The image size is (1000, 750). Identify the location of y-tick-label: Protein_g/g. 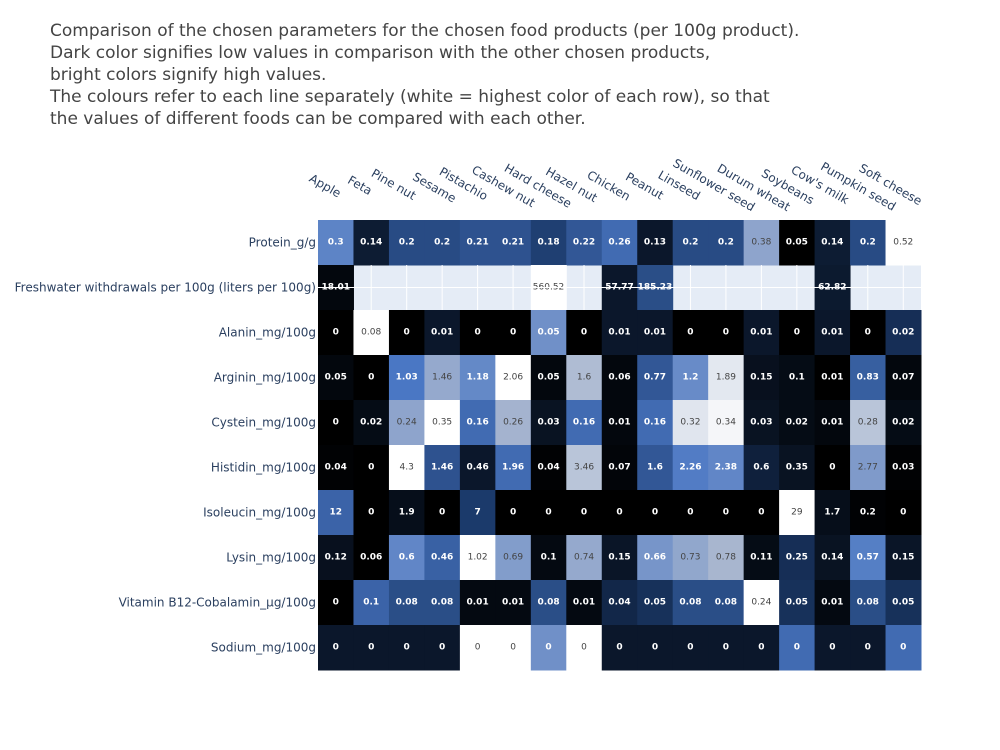
(282, 243).